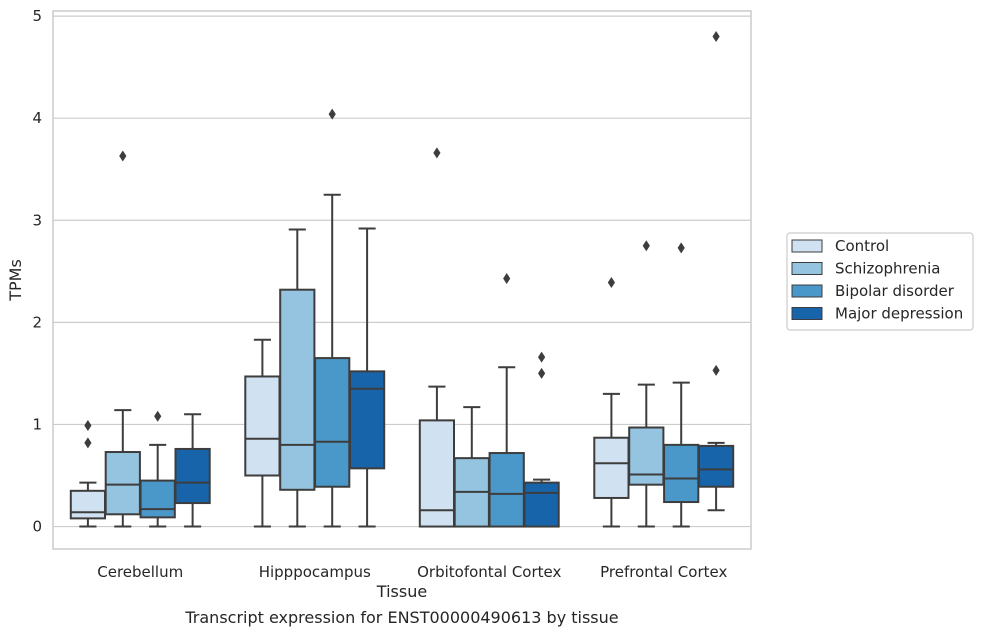 The height and width of the screenshot is (636, 983). What do you see at coordinates (899, 314) in the screenshot?
I see `legend-label: Major depression` at bounding box center [899, 314].